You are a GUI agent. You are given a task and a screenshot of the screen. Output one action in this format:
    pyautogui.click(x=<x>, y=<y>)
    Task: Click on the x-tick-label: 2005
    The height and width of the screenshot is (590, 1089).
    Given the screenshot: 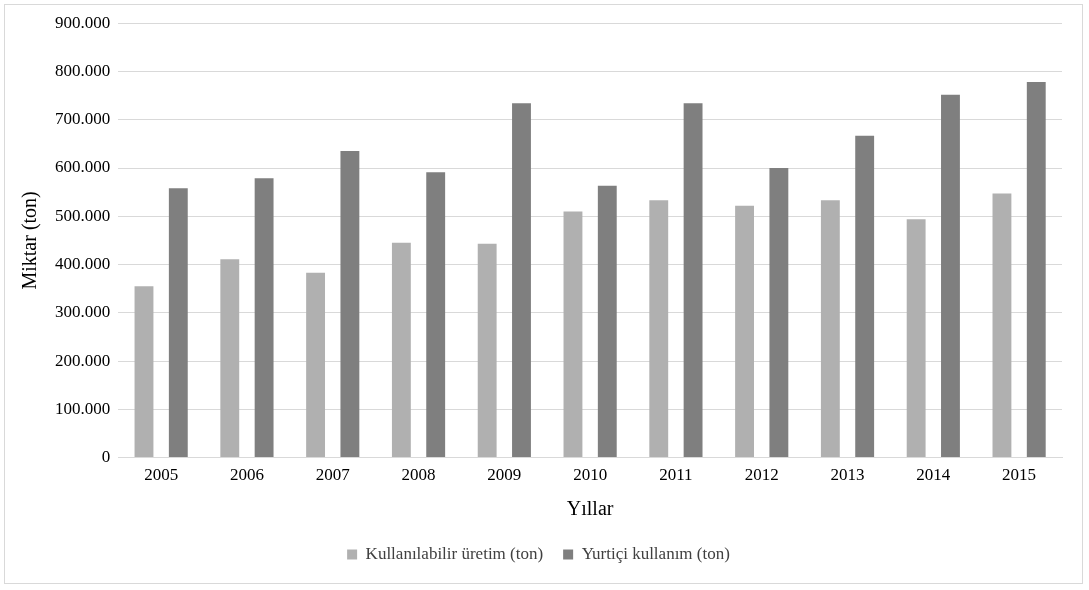 What is the action you would take?
    pyautogui.click(x=161, y=475)
    